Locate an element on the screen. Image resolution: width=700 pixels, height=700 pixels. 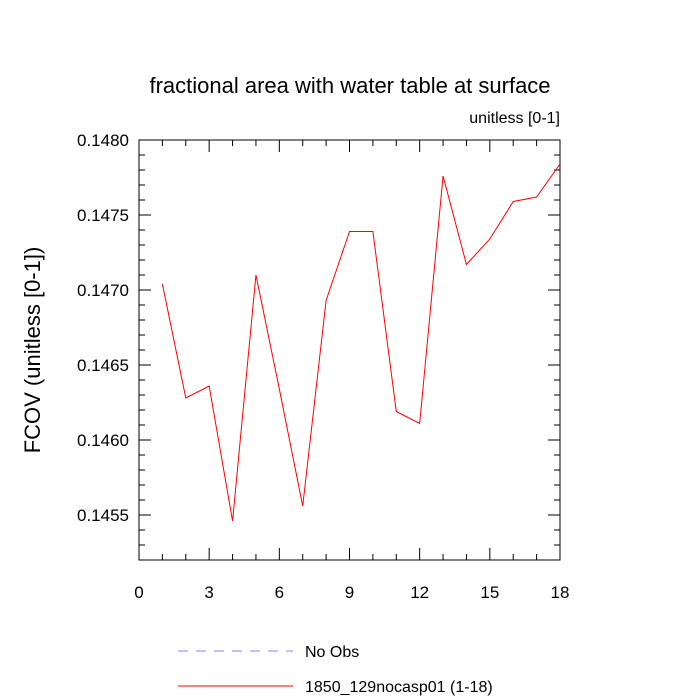
legend-label: No Obs is located at coordinates (332, 652).